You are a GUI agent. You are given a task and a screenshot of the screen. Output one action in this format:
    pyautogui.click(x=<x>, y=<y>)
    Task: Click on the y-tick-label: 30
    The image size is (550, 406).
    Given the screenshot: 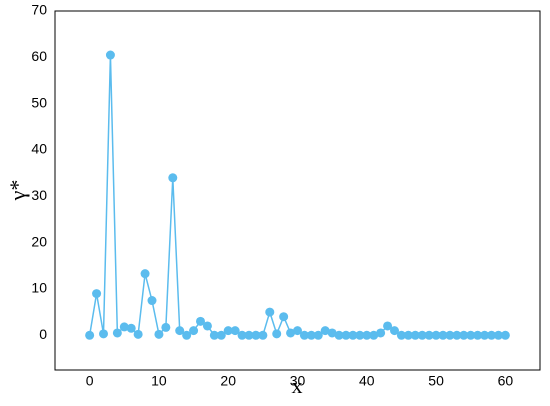 What is the action you would take?
    pyautogui.click(x=39, y=195)
    